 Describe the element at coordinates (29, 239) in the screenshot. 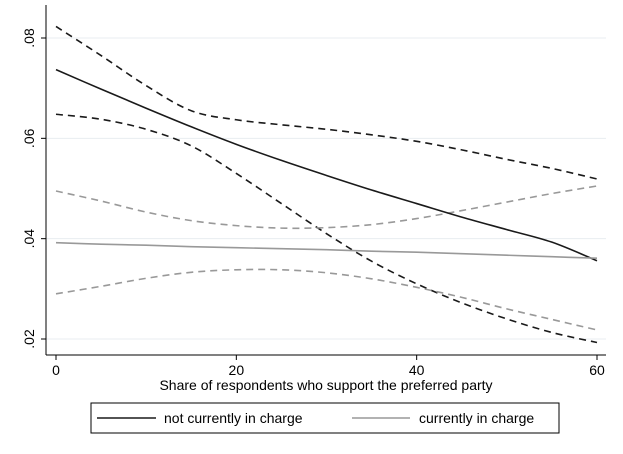

I see `y-tick-label: .04` at that location.